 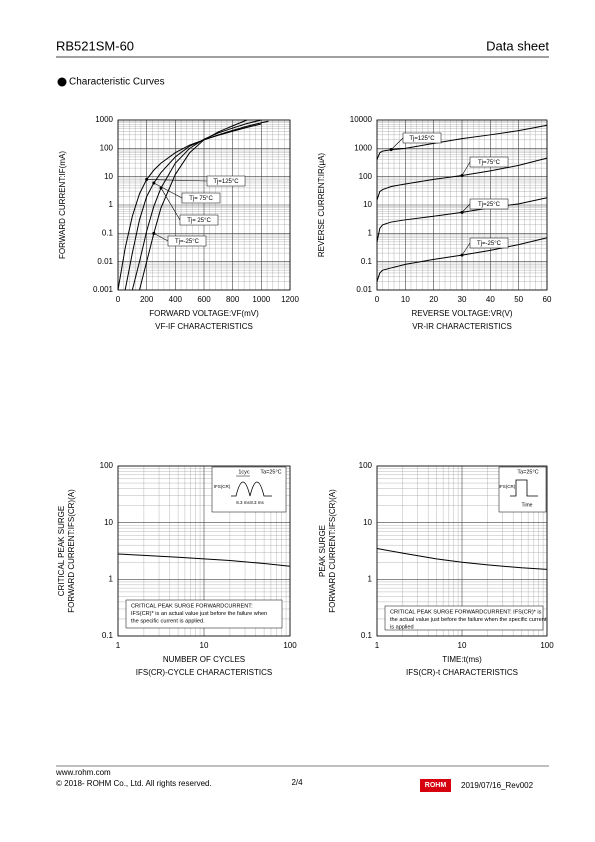 What do you see at coordinates (290, 299) in the screenshot?
I see `x-tick-label: 1200` at bounding box center [290, 299].